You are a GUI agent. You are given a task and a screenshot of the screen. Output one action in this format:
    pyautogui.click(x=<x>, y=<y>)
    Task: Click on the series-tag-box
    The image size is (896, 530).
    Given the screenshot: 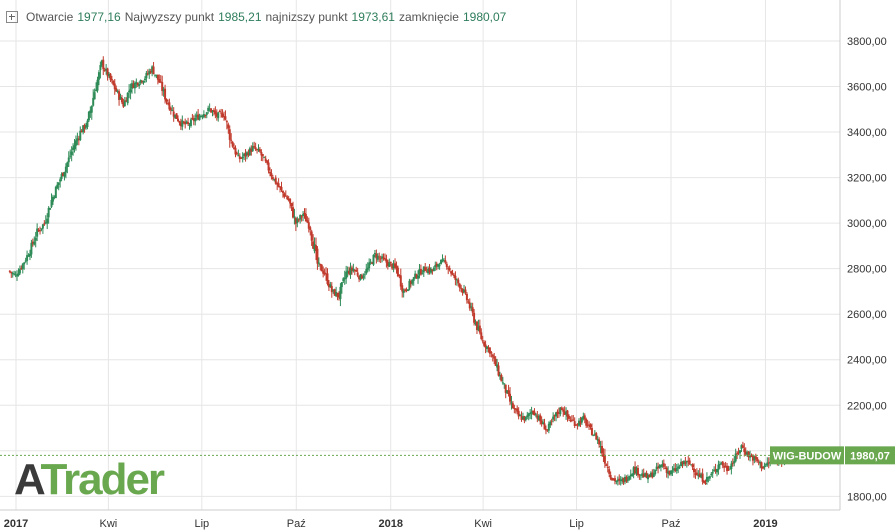 What is the action you would take?
    pyautogui.click(x=807, y=455)
    